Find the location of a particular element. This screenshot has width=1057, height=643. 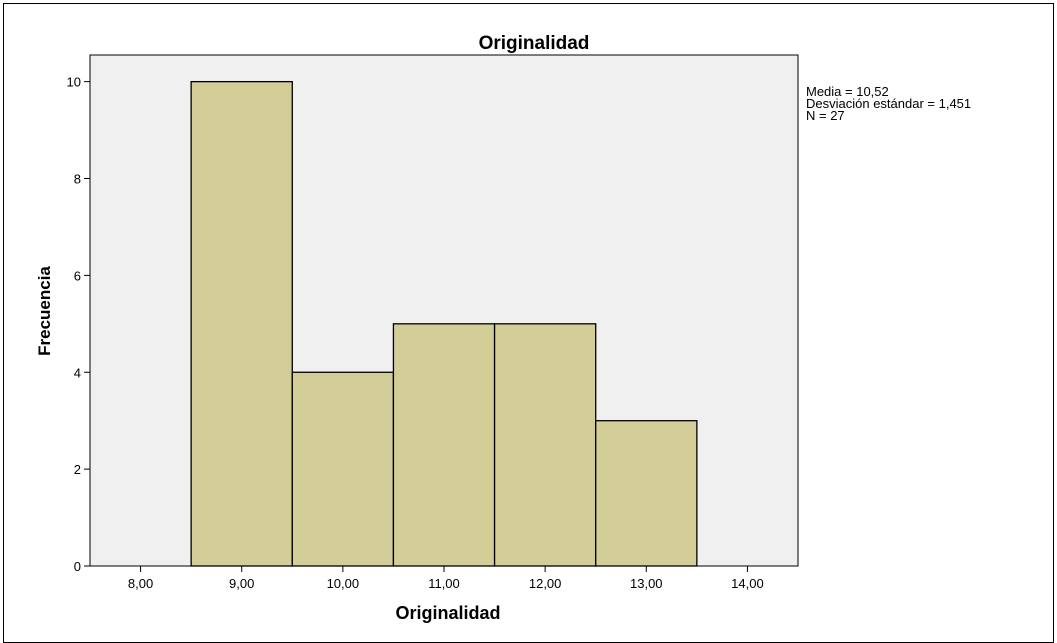

stat-mean: Media = 10,52 is located at coordinates (847, 91).